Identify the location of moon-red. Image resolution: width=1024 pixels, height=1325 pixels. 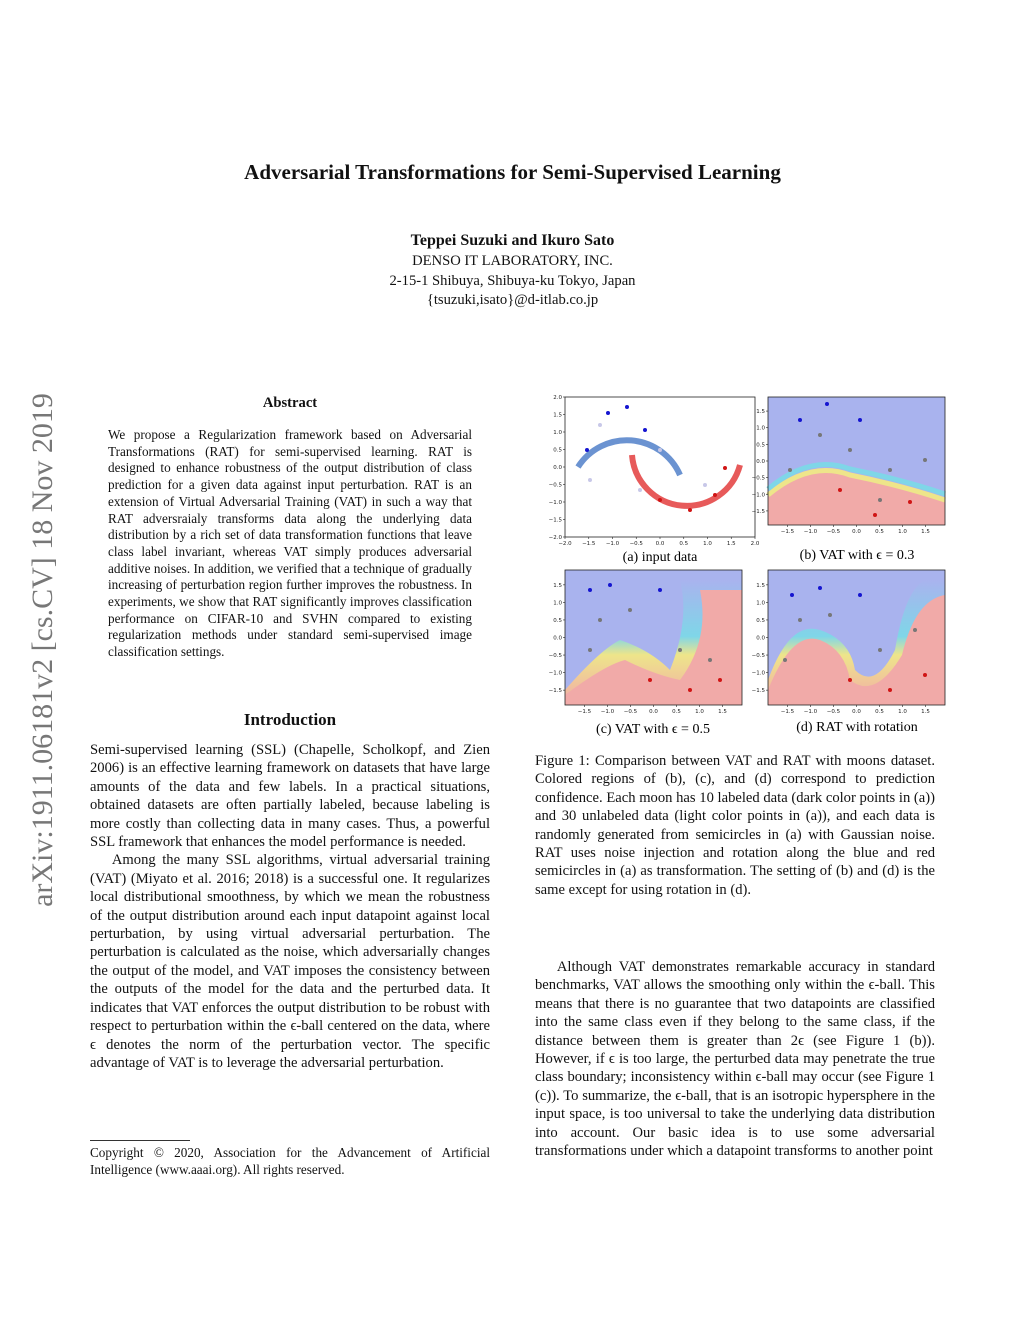
(686, 481).